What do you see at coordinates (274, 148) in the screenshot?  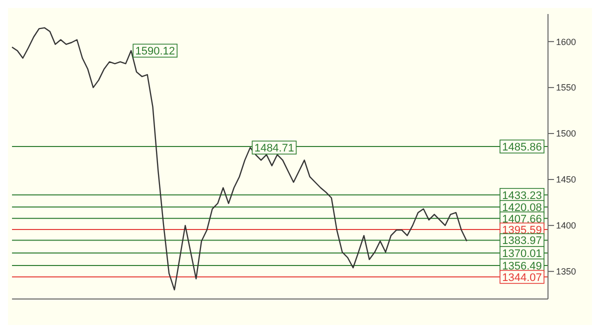 I see `data-label: 1484.71` at bounding box center [274, 148].